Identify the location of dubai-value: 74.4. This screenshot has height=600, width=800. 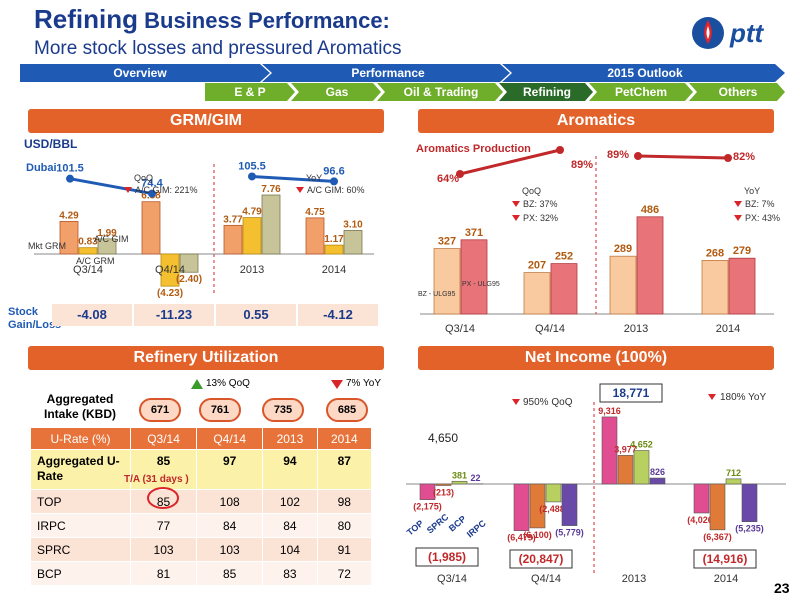
(152, 184).